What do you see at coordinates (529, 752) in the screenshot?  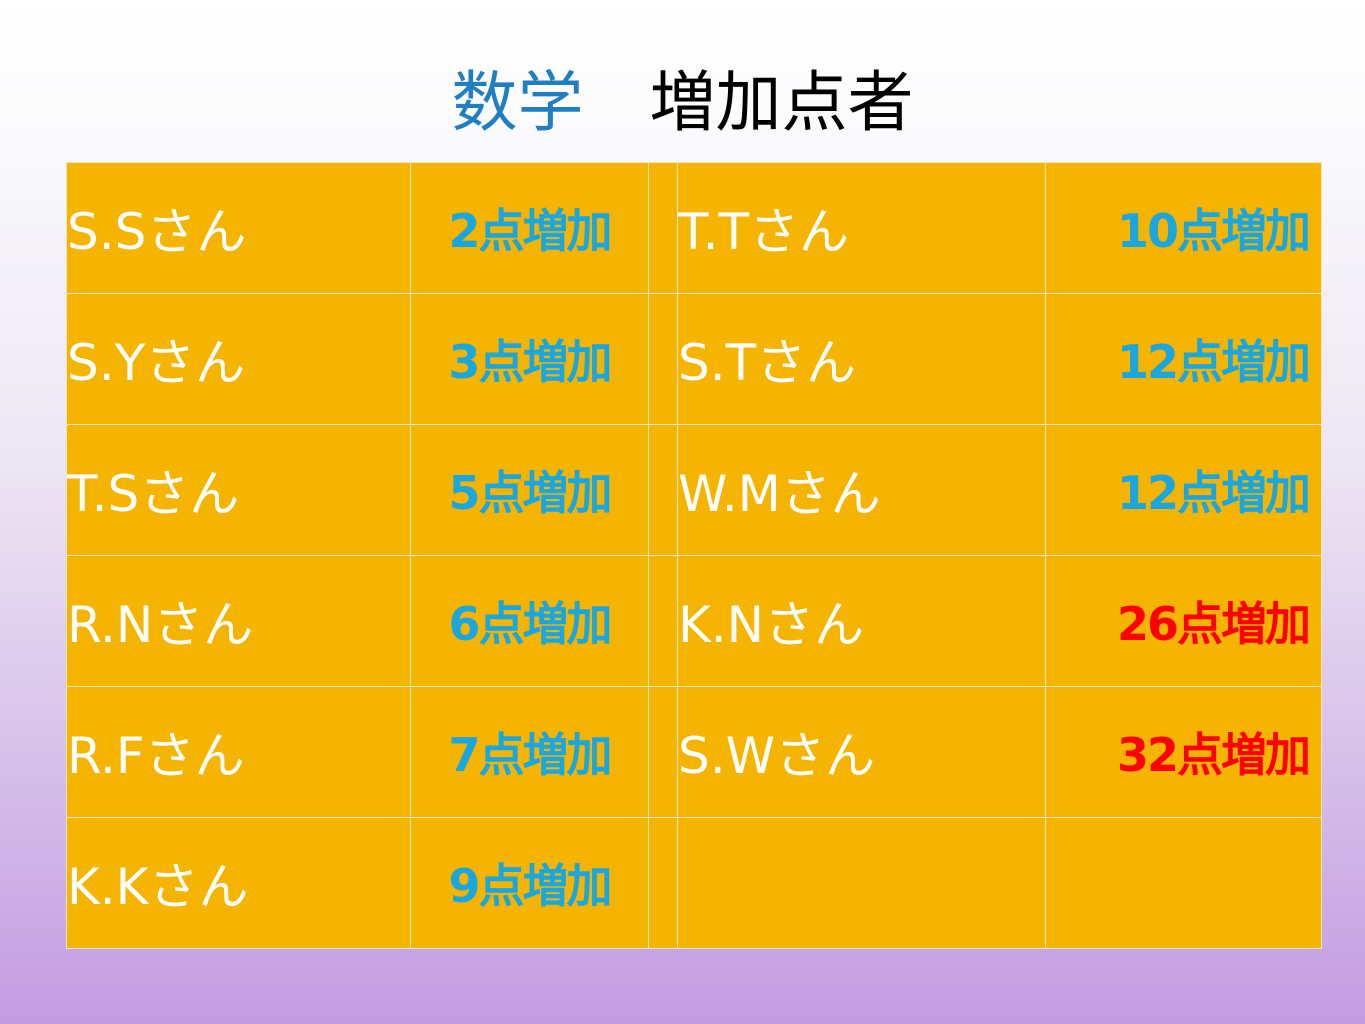 I see `score-increase: 7点増加` at bounding box center [529, 752].